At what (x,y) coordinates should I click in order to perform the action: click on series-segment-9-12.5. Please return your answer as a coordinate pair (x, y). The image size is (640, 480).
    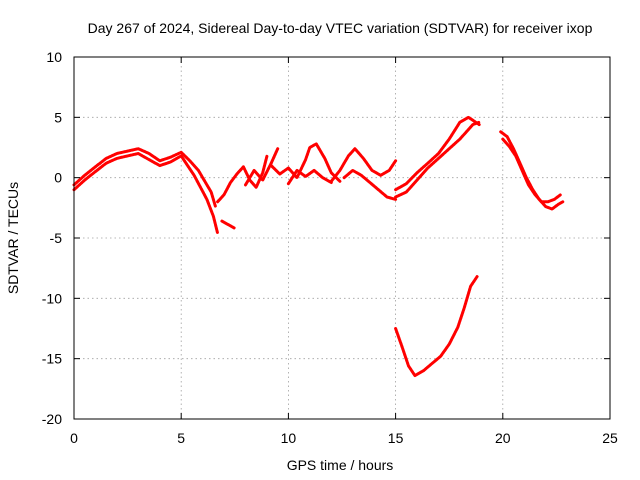
    Looking at the image, I should click on (305, 162).